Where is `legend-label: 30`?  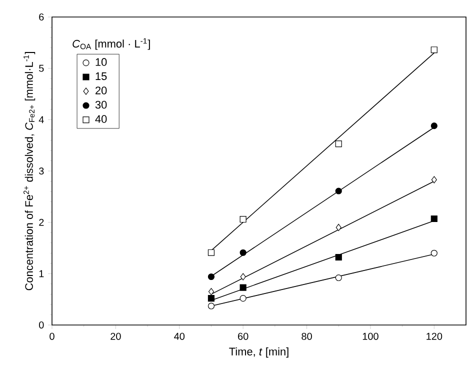
legend-label: 30 is located at coordinates (101, 104).